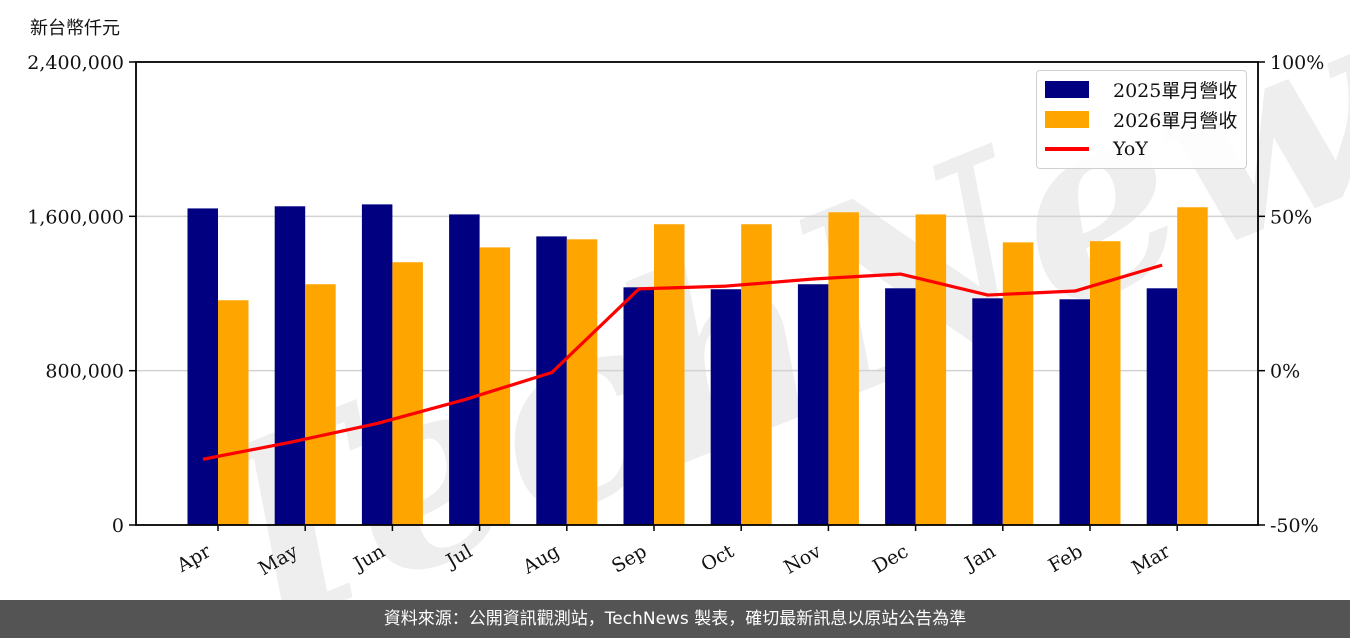 The image size is (1350, 638). I want to click on bar-2025-sep, so click(638, 406).